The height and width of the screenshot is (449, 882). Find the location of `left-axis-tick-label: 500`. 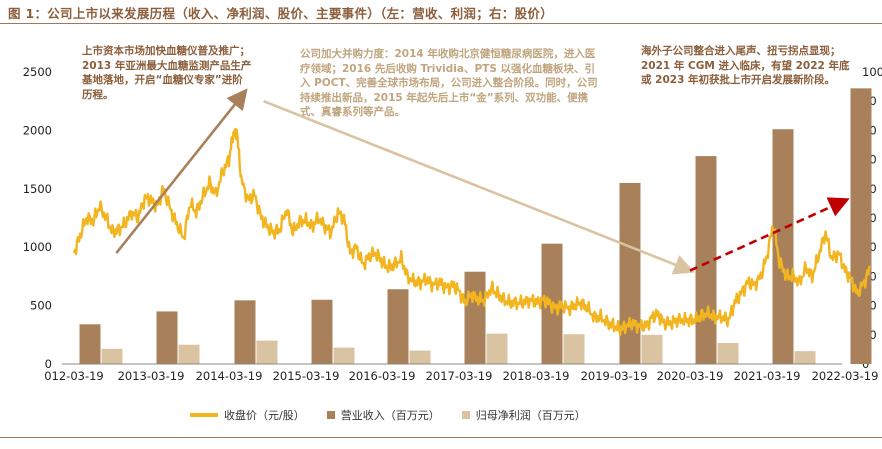

left-axis-tick-label: 500 is located at coordinates (41, 306).